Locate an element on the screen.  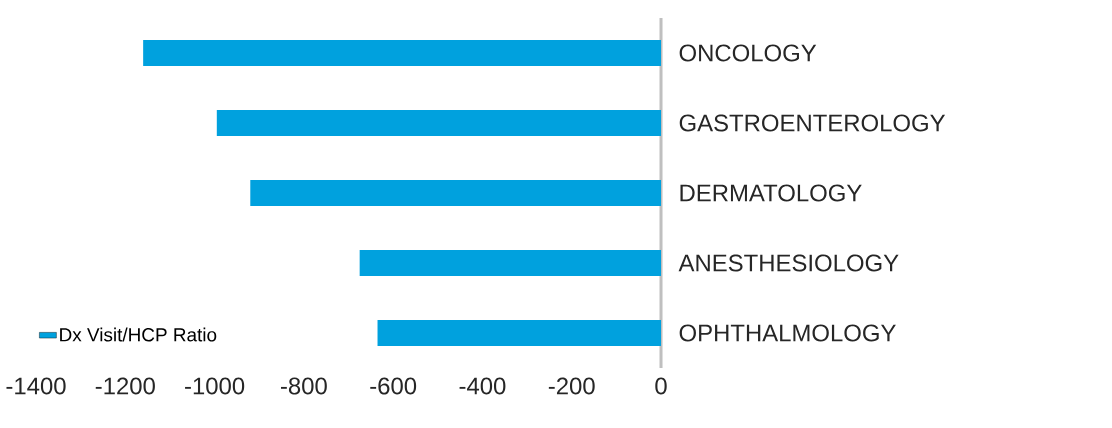
x-tick-label: -800 is located at coordinates (303, 386).